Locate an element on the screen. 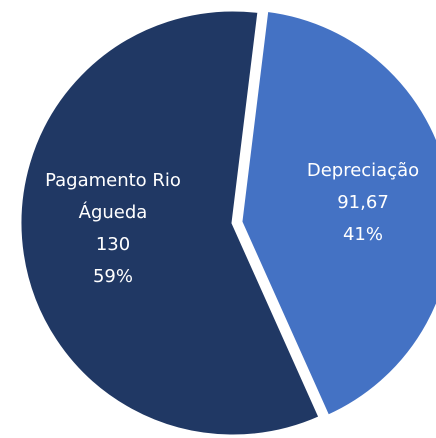  value-label: 130 is located at coordinates (113, 244).